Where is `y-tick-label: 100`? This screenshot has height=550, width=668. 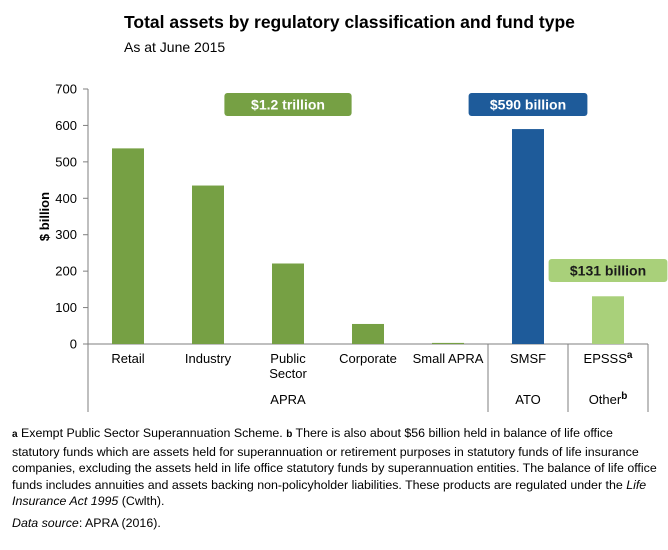
y-tick-label: 100 is located at coordinates (66, 307).